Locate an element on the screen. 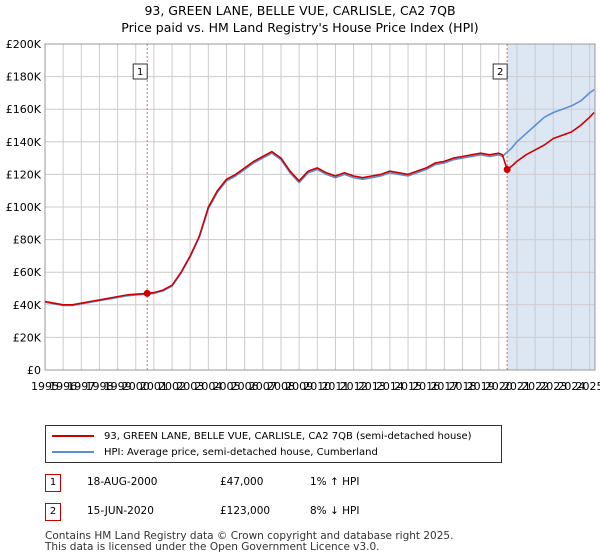  x-tick-label: 2011 is located at coordinates (335, 386).